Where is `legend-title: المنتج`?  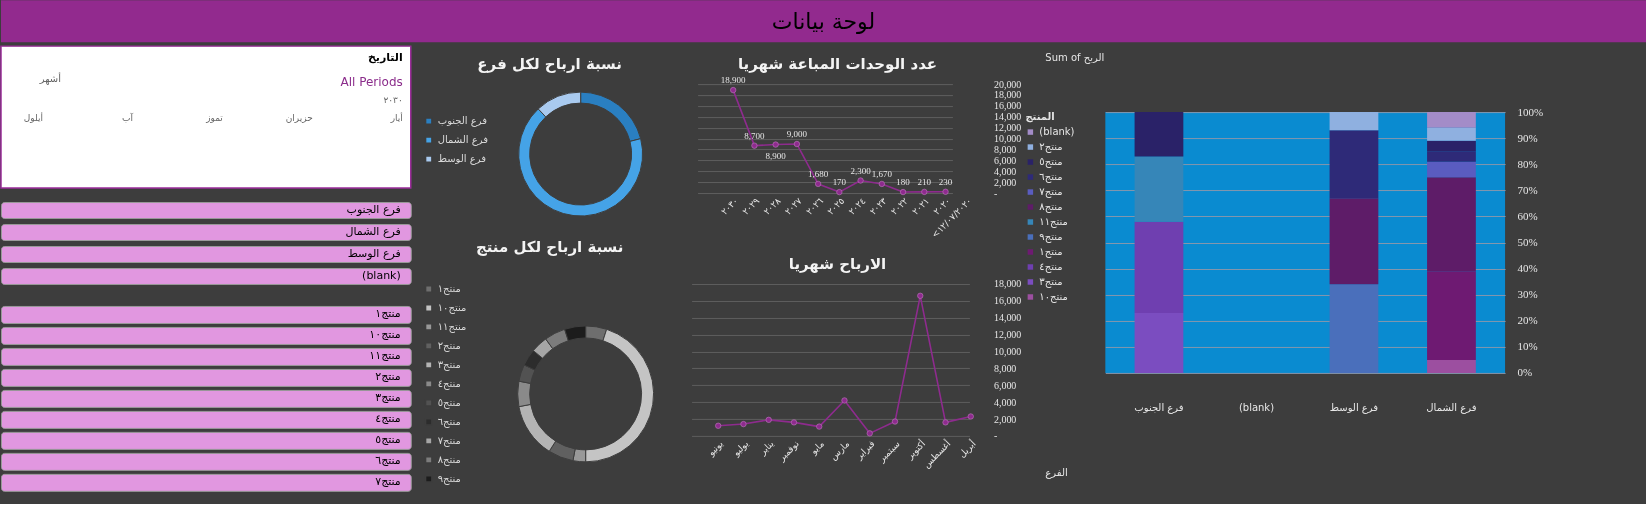 legend-title: المنتج is located at coordinates (1040, 117).